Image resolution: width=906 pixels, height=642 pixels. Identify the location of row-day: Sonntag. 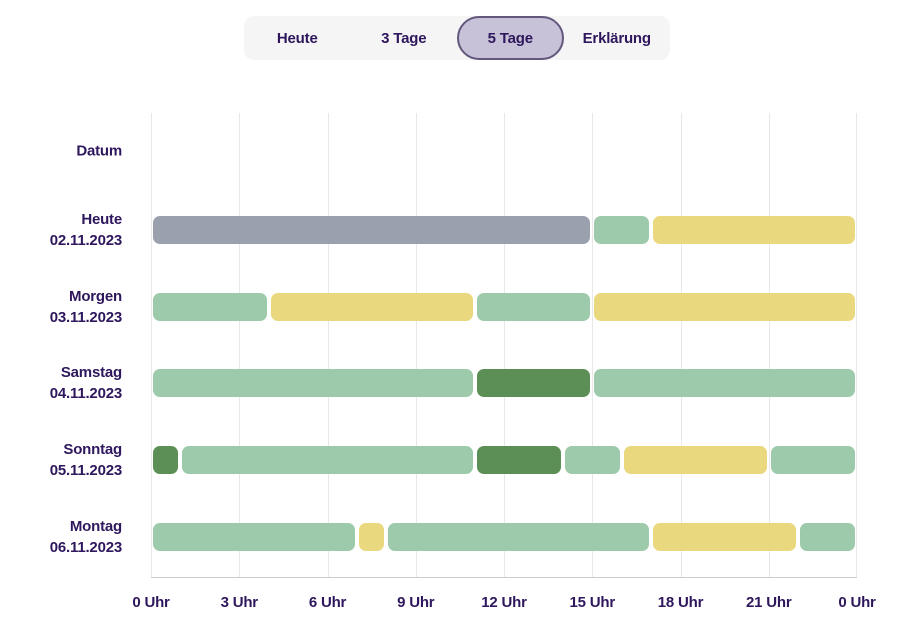
(92, 449).